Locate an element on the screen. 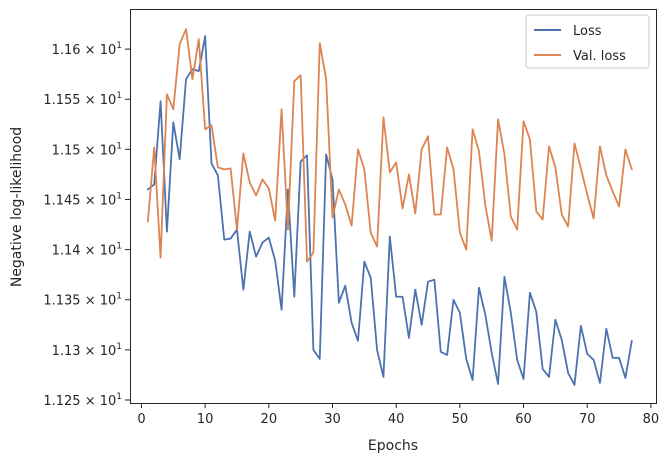 This screenshot has width=666, height=463. x-axis-label: Epochs is located at coordinates (393, 446).